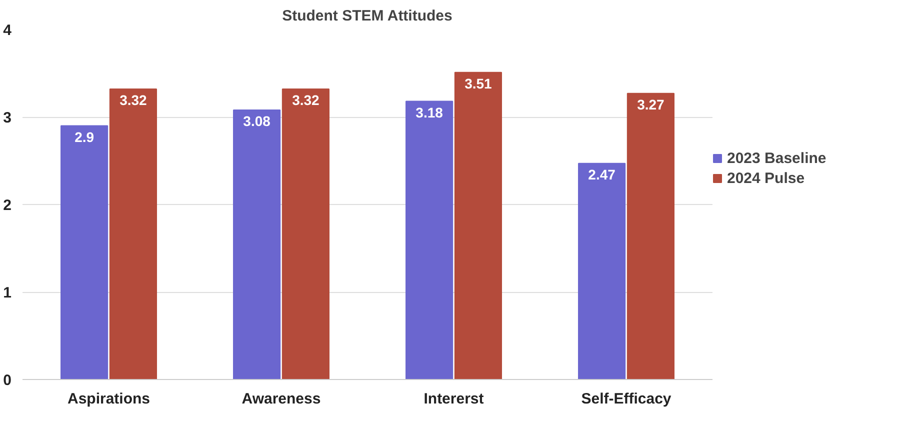 This screenshot has height=437, width=900. What do you see at coordinates (626, 399) in the screenshot?
I see `x-tick-label: Self-Efficacy` at bounding box center [626, 399].